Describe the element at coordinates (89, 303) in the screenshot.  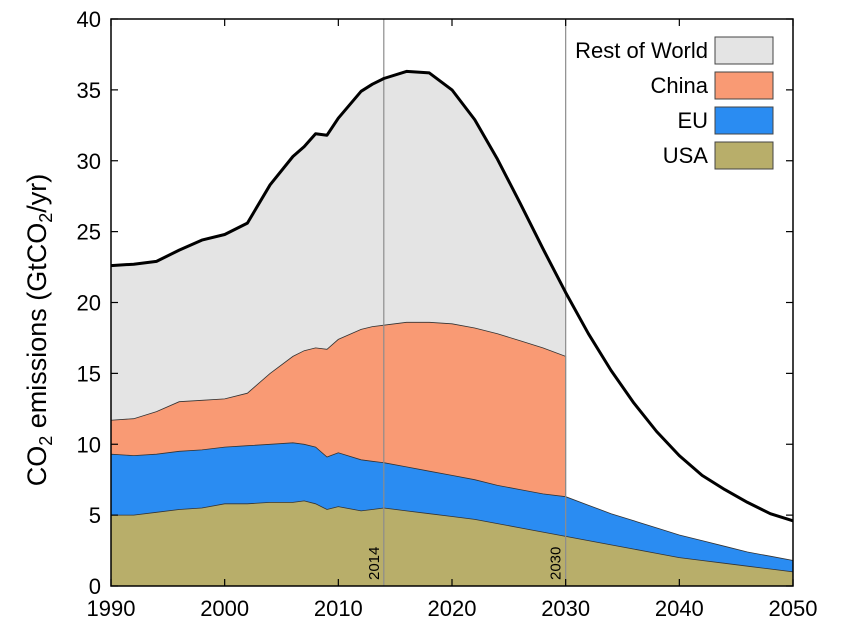
I see `y-tick-label-20: 20` at that location.